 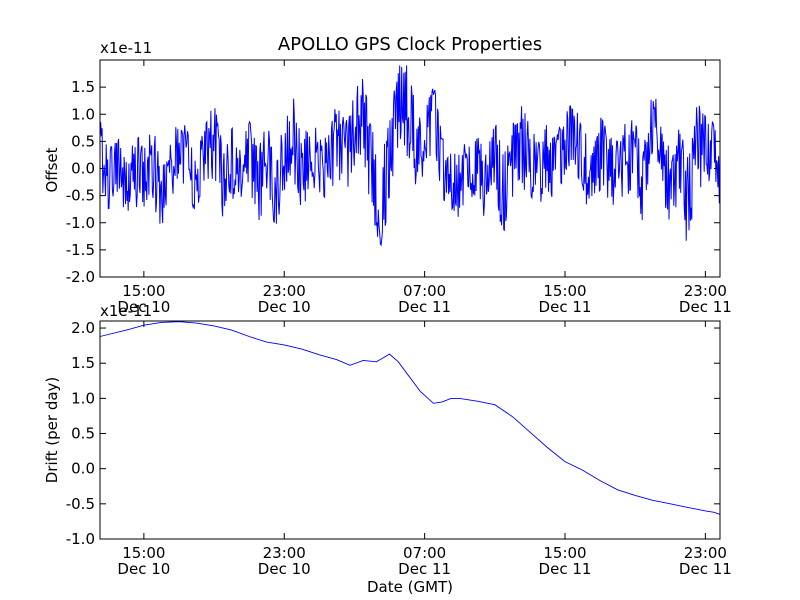 What do you see at coordinates (52, 430) in the screenshot?
I see `drift-axis-label: Drift (per day)` at bounding box center [52, 430].